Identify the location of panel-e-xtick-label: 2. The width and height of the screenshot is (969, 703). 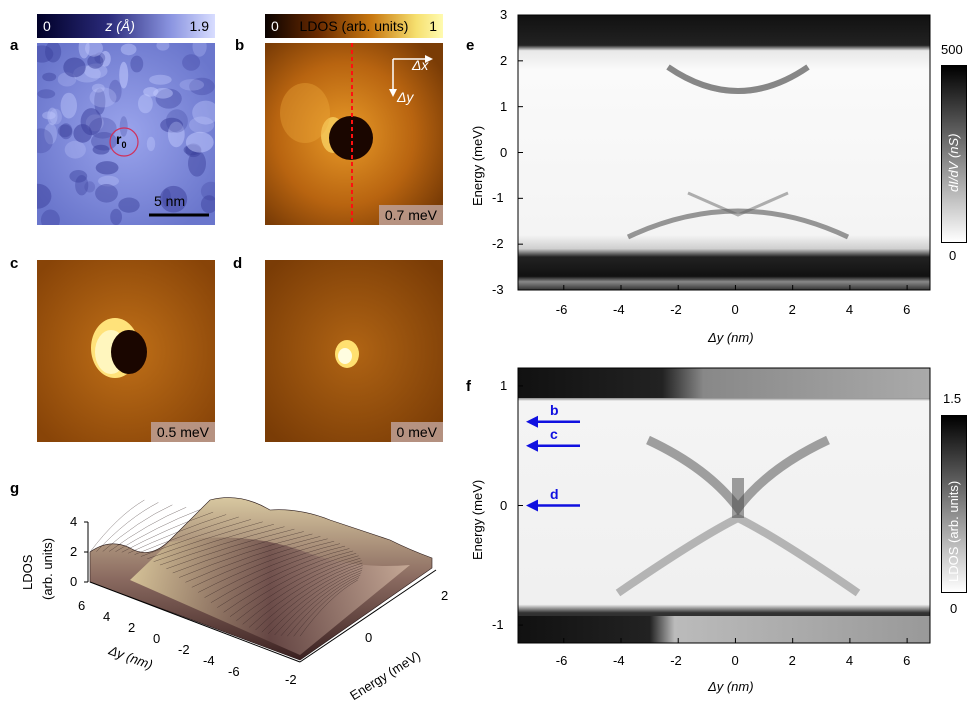
(792, 309).